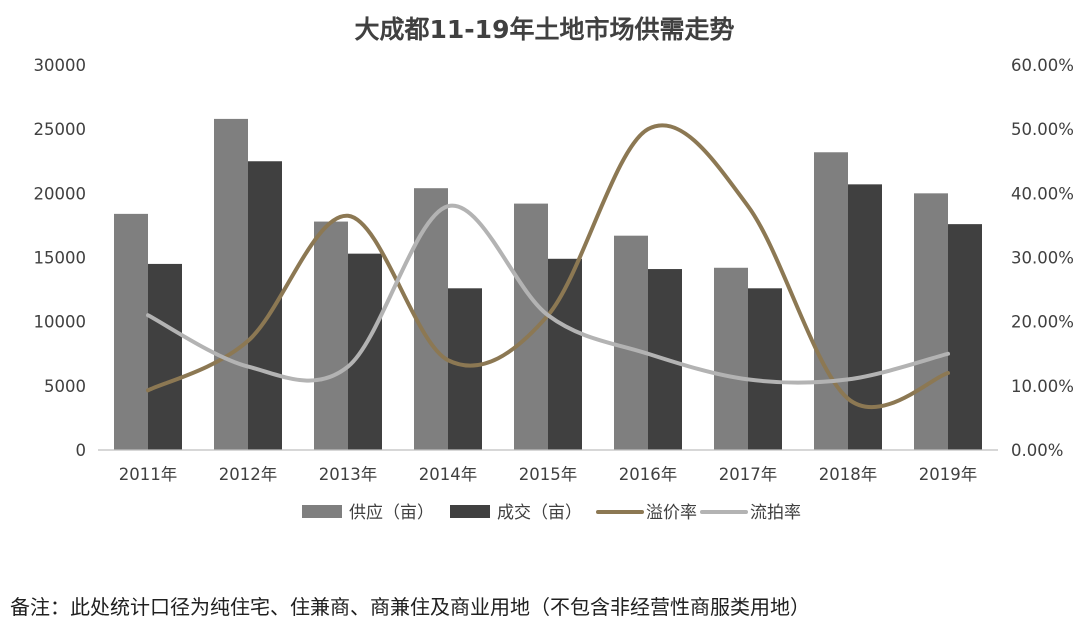 The height and width of the screenshot is (635, 1089). What do you see at coordinates (1042, 386) in the screenshot?
I see `y-right-tick-label: 10.00%` at bounding box center [1042, 386].